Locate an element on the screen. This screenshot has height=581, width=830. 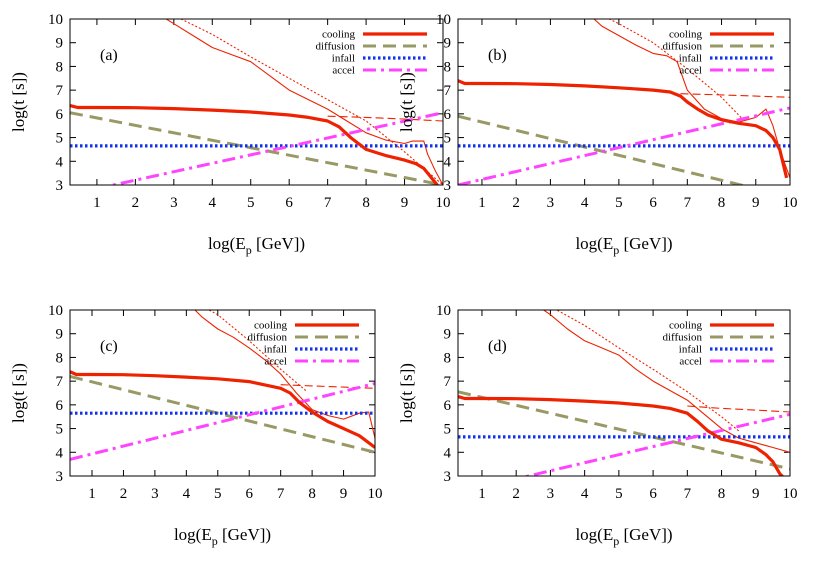
panel-label: (c) is located at coordinates (109, 346).